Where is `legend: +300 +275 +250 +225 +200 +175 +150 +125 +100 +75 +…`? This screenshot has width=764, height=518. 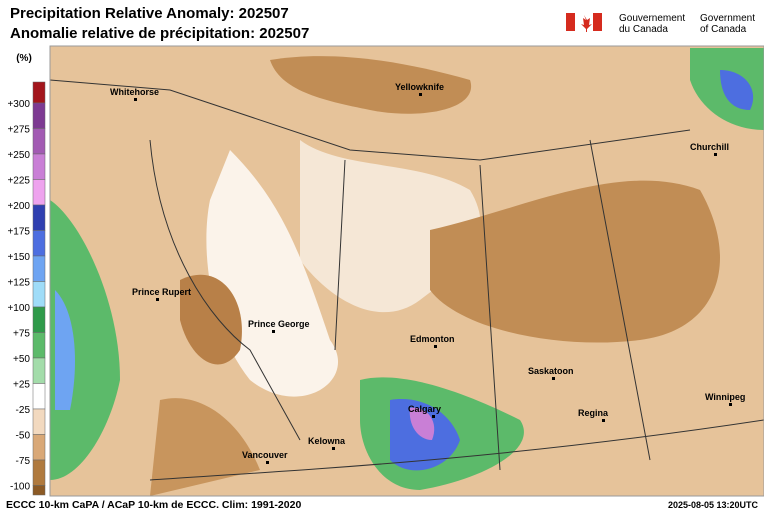
legend: +300 +275 +250 +225 +200 +175 +150 +125 +100 +75 +… is located at coordinates (26, 288).